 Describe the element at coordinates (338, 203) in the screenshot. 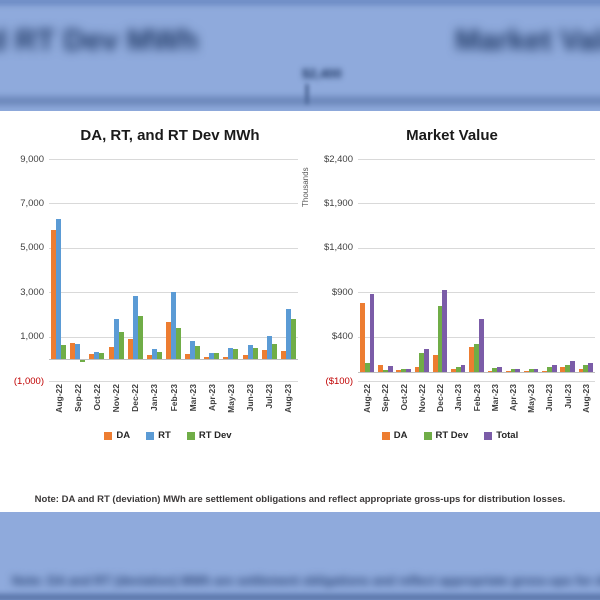

I see `y-tick-label: $1,900` at that location.